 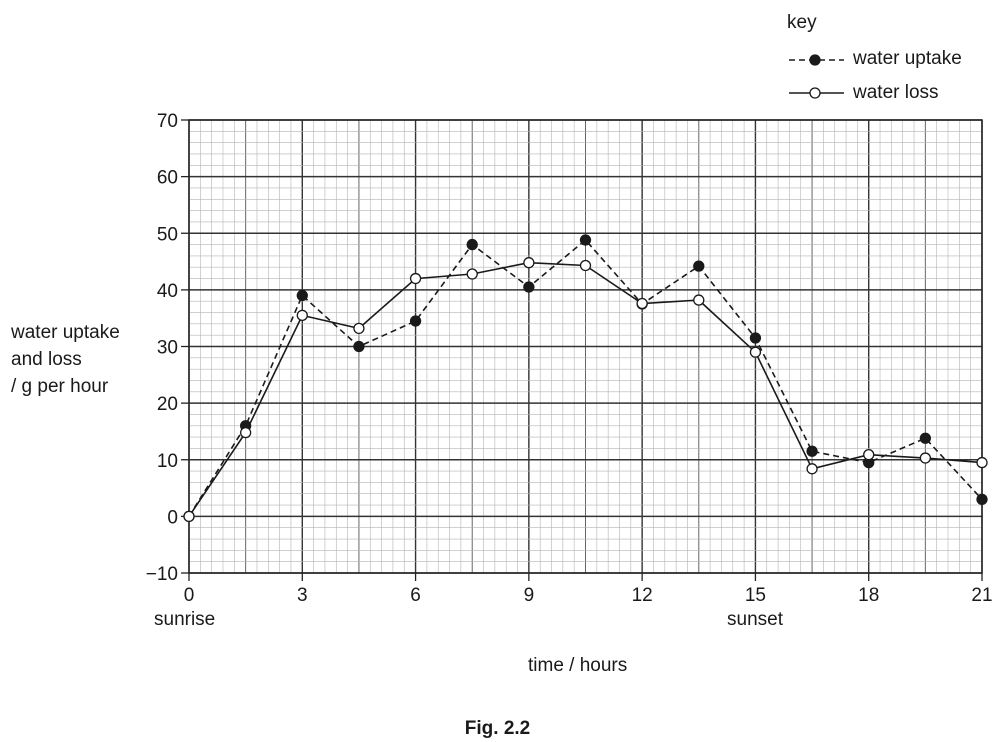 I want to click on y-axis-label-line-3: / g per hour, so click(x=60, y=386).